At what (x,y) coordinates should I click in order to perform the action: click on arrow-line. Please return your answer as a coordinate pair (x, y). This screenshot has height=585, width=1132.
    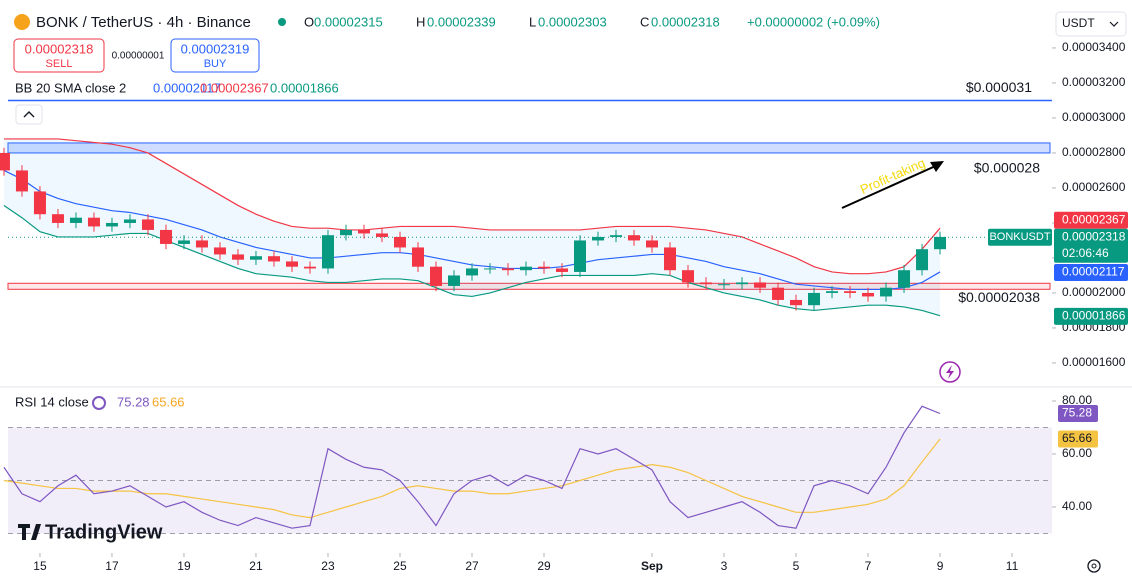
    Looking at the image, I should click on (891, 186).